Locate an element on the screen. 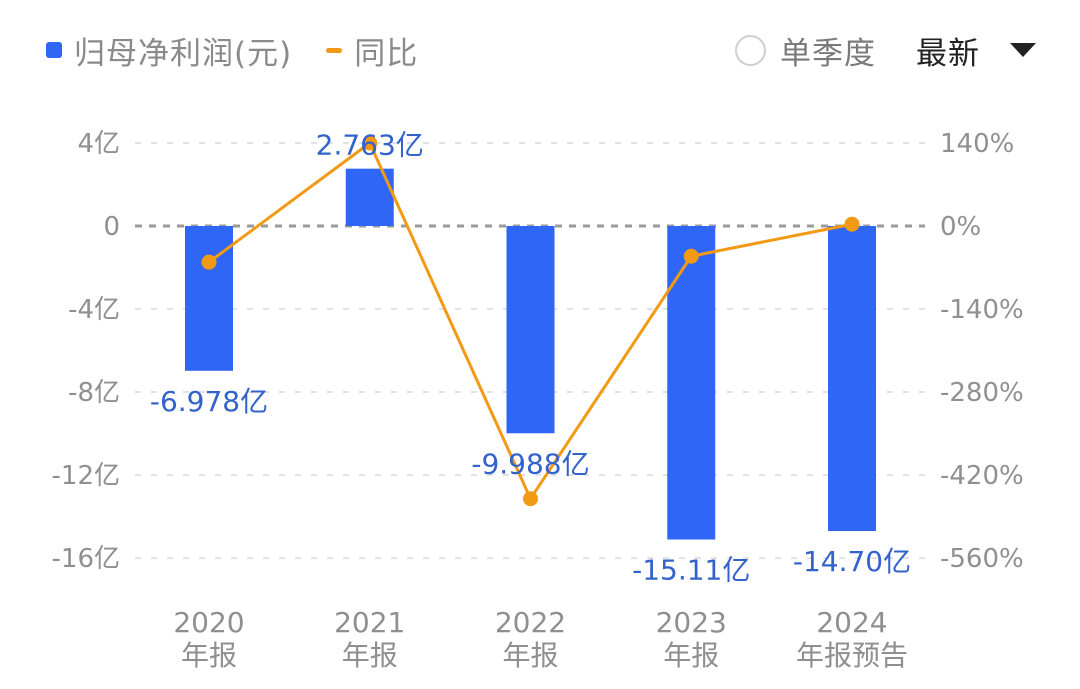  legend-item-net-profit: 归母净利润(元) is located at coordinates (169, 50).